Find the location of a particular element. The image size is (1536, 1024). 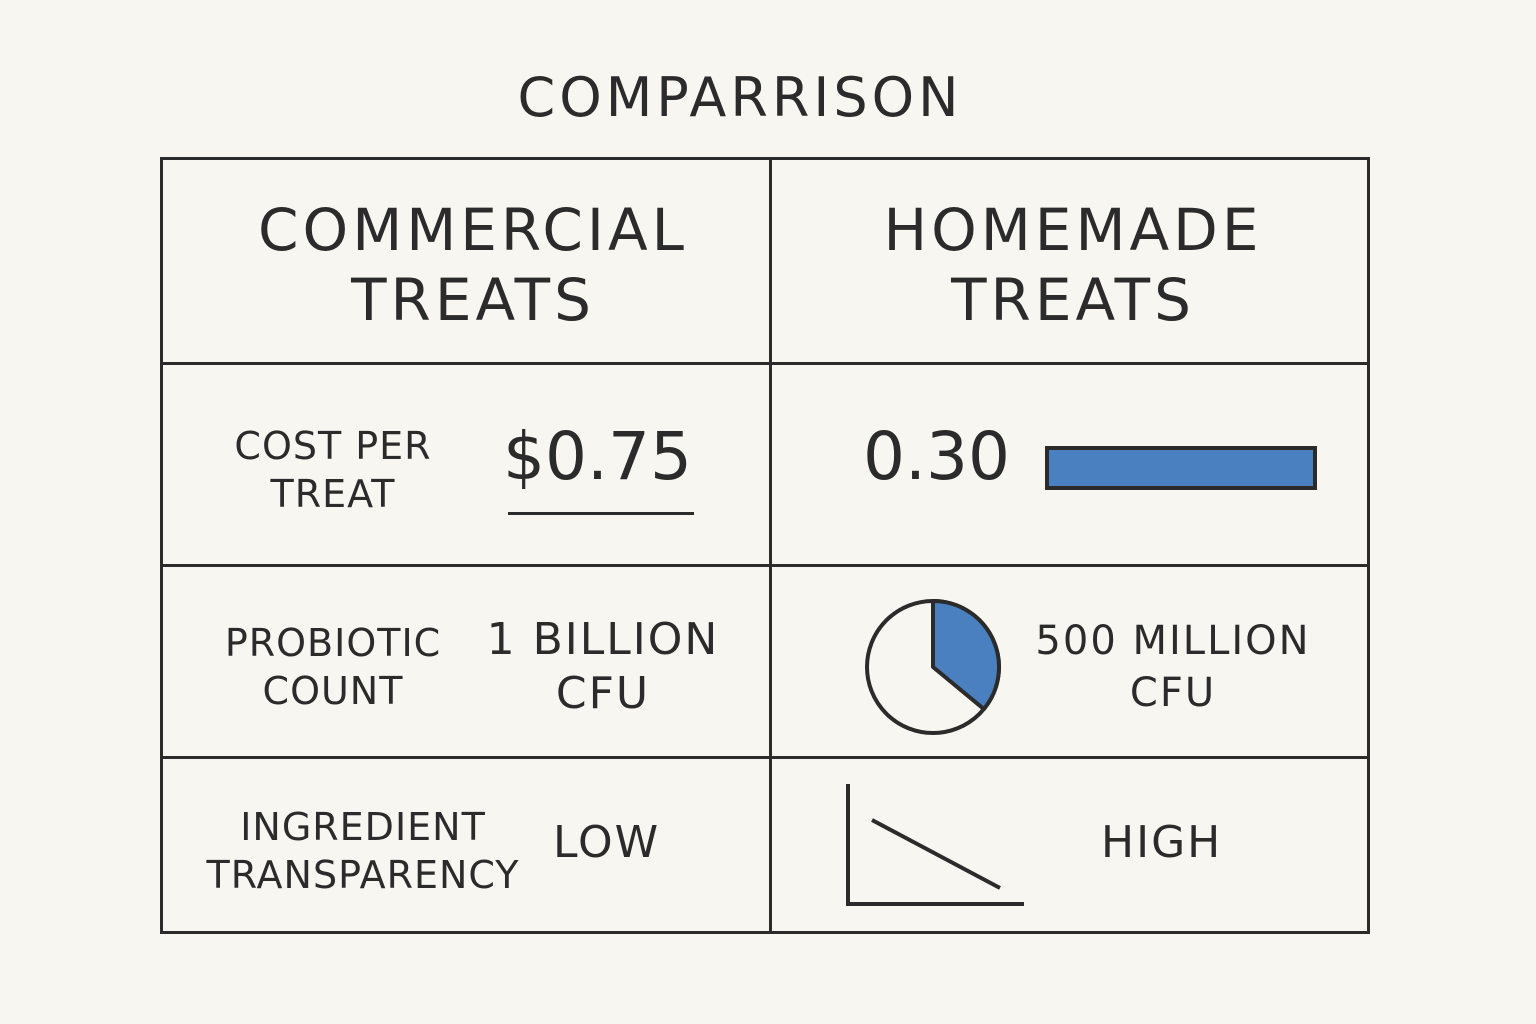

homemade-probiotic-value: 500 MILLION CFU is located at coordinates (1173, 667).